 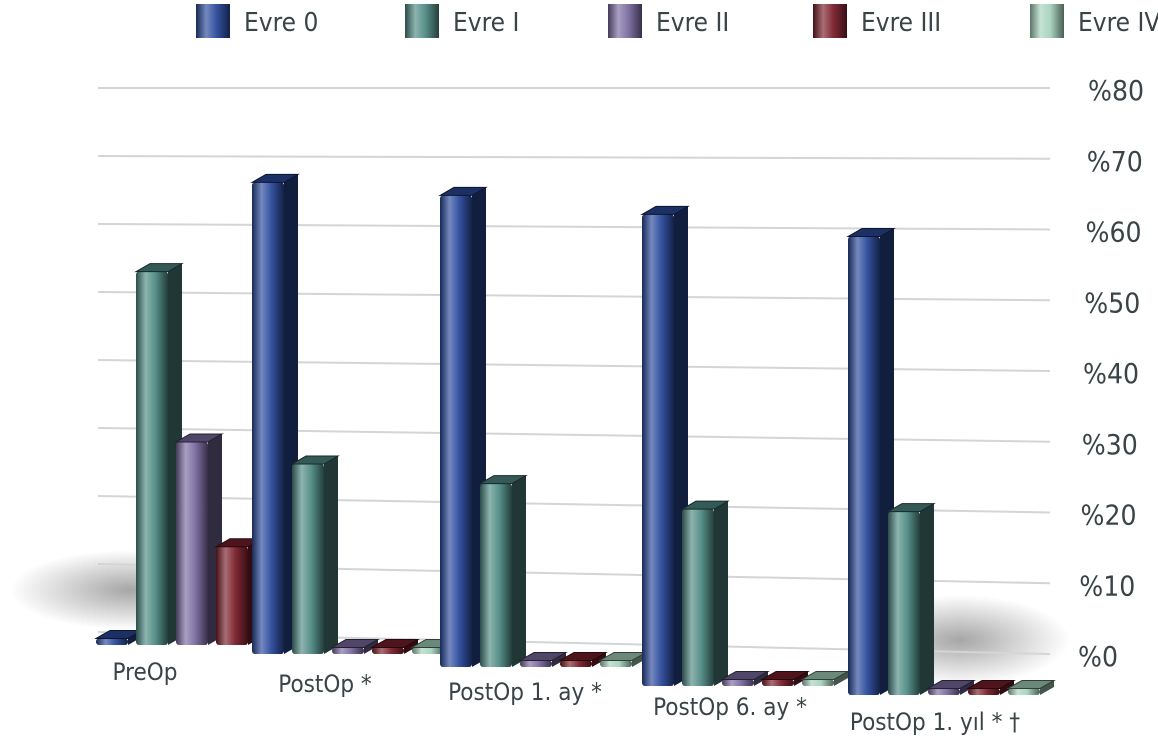 I want to click on bar-postop-1-y-l-evre-iv, so click(x=1031, y=687).